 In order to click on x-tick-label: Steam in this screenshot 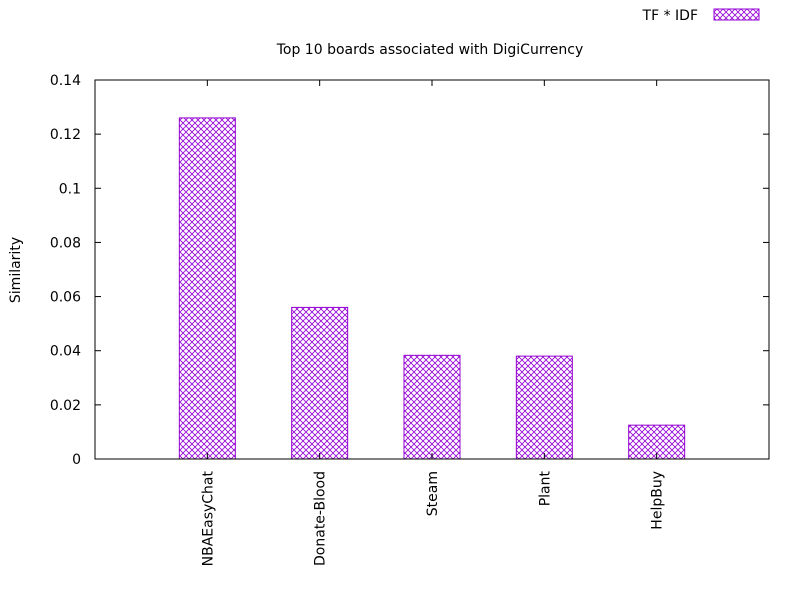, I will do `click(433, 493)`.